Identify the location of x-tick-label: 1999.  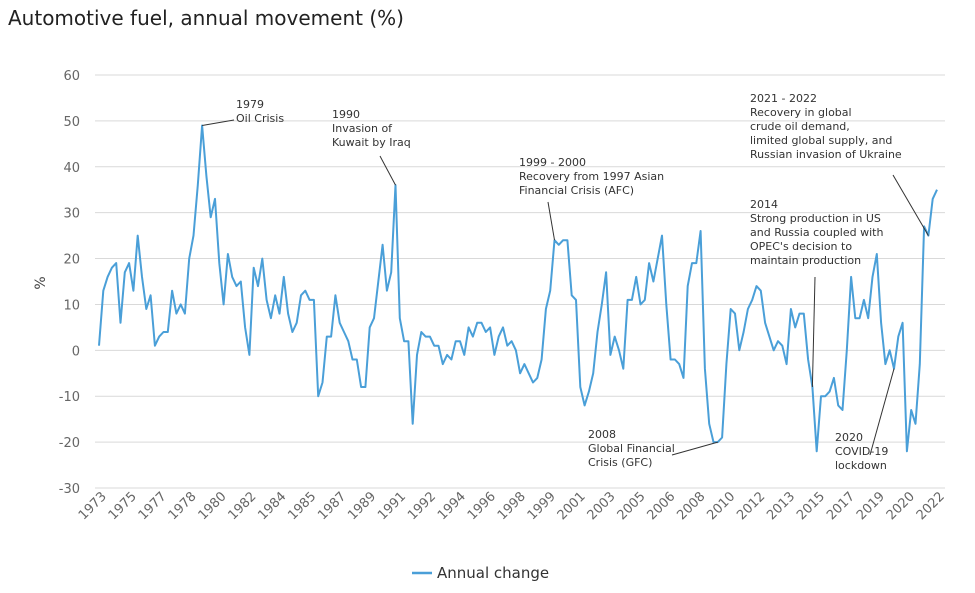
(542, 506).